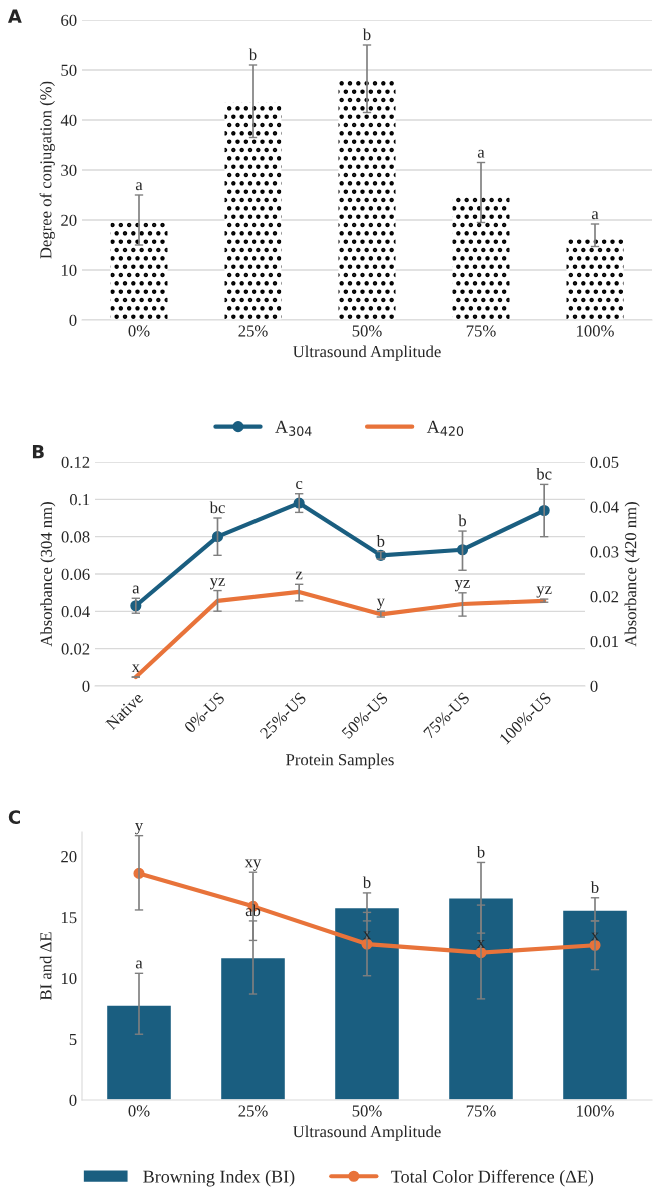 The height and width of the screenshot is (1197, 662). I want to click on y2-axis-title: Absorbance (420 nm), so click(632, 574).